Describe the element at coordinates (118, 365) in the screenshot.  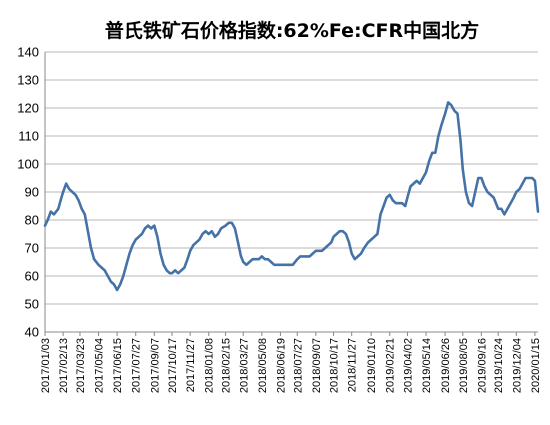
I see `x-tick-label: 2017/06/15` at that location.